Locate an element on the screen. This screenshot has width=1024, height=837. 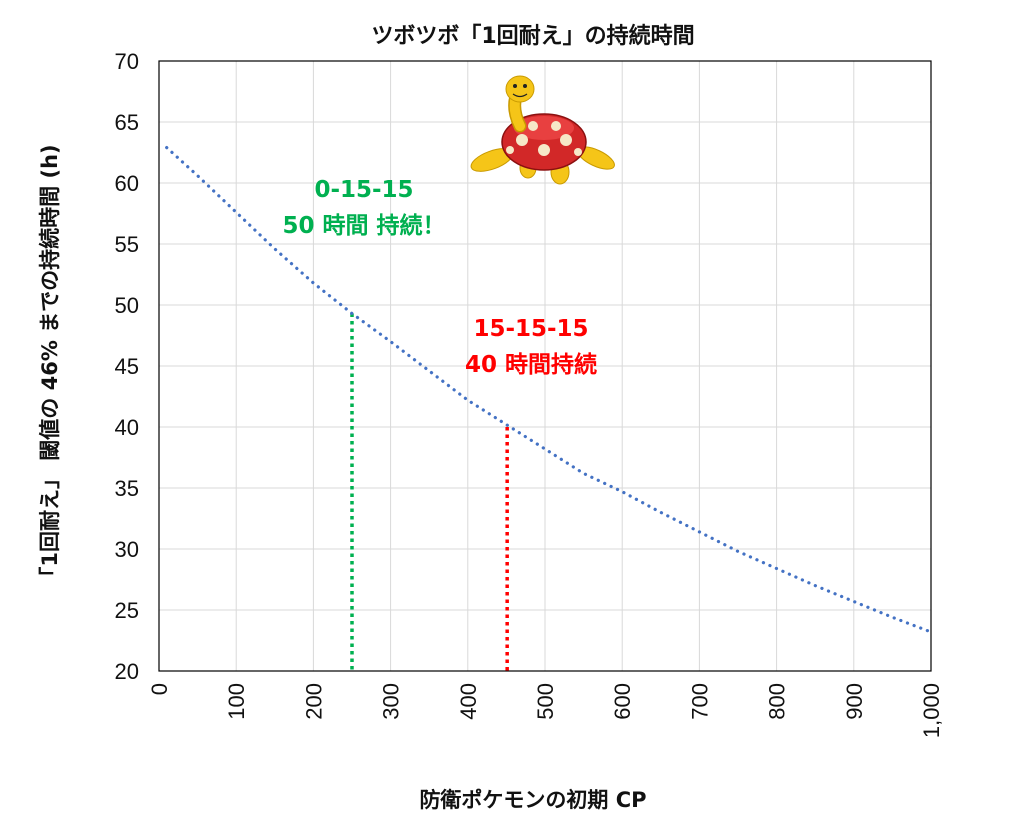
x-tick-label: 400 is located at coordinates (468, 701).